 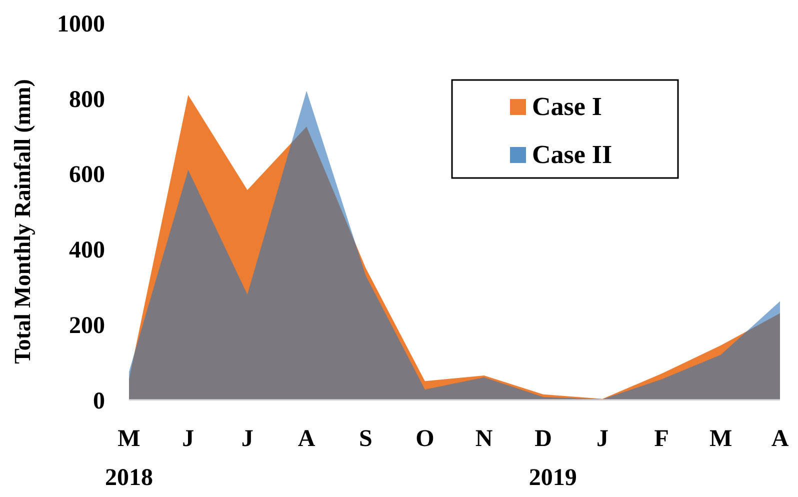 I want to click on y-tick-label: 600, so click(x=87, y=175).